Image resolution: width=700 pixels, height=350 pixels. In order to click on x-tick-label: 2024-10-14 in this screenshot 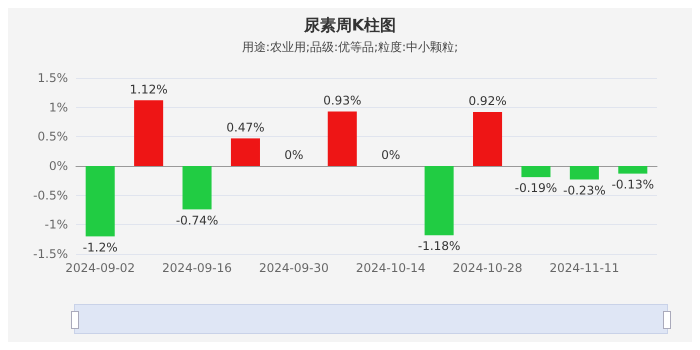, I will do `click(391, 268)`.